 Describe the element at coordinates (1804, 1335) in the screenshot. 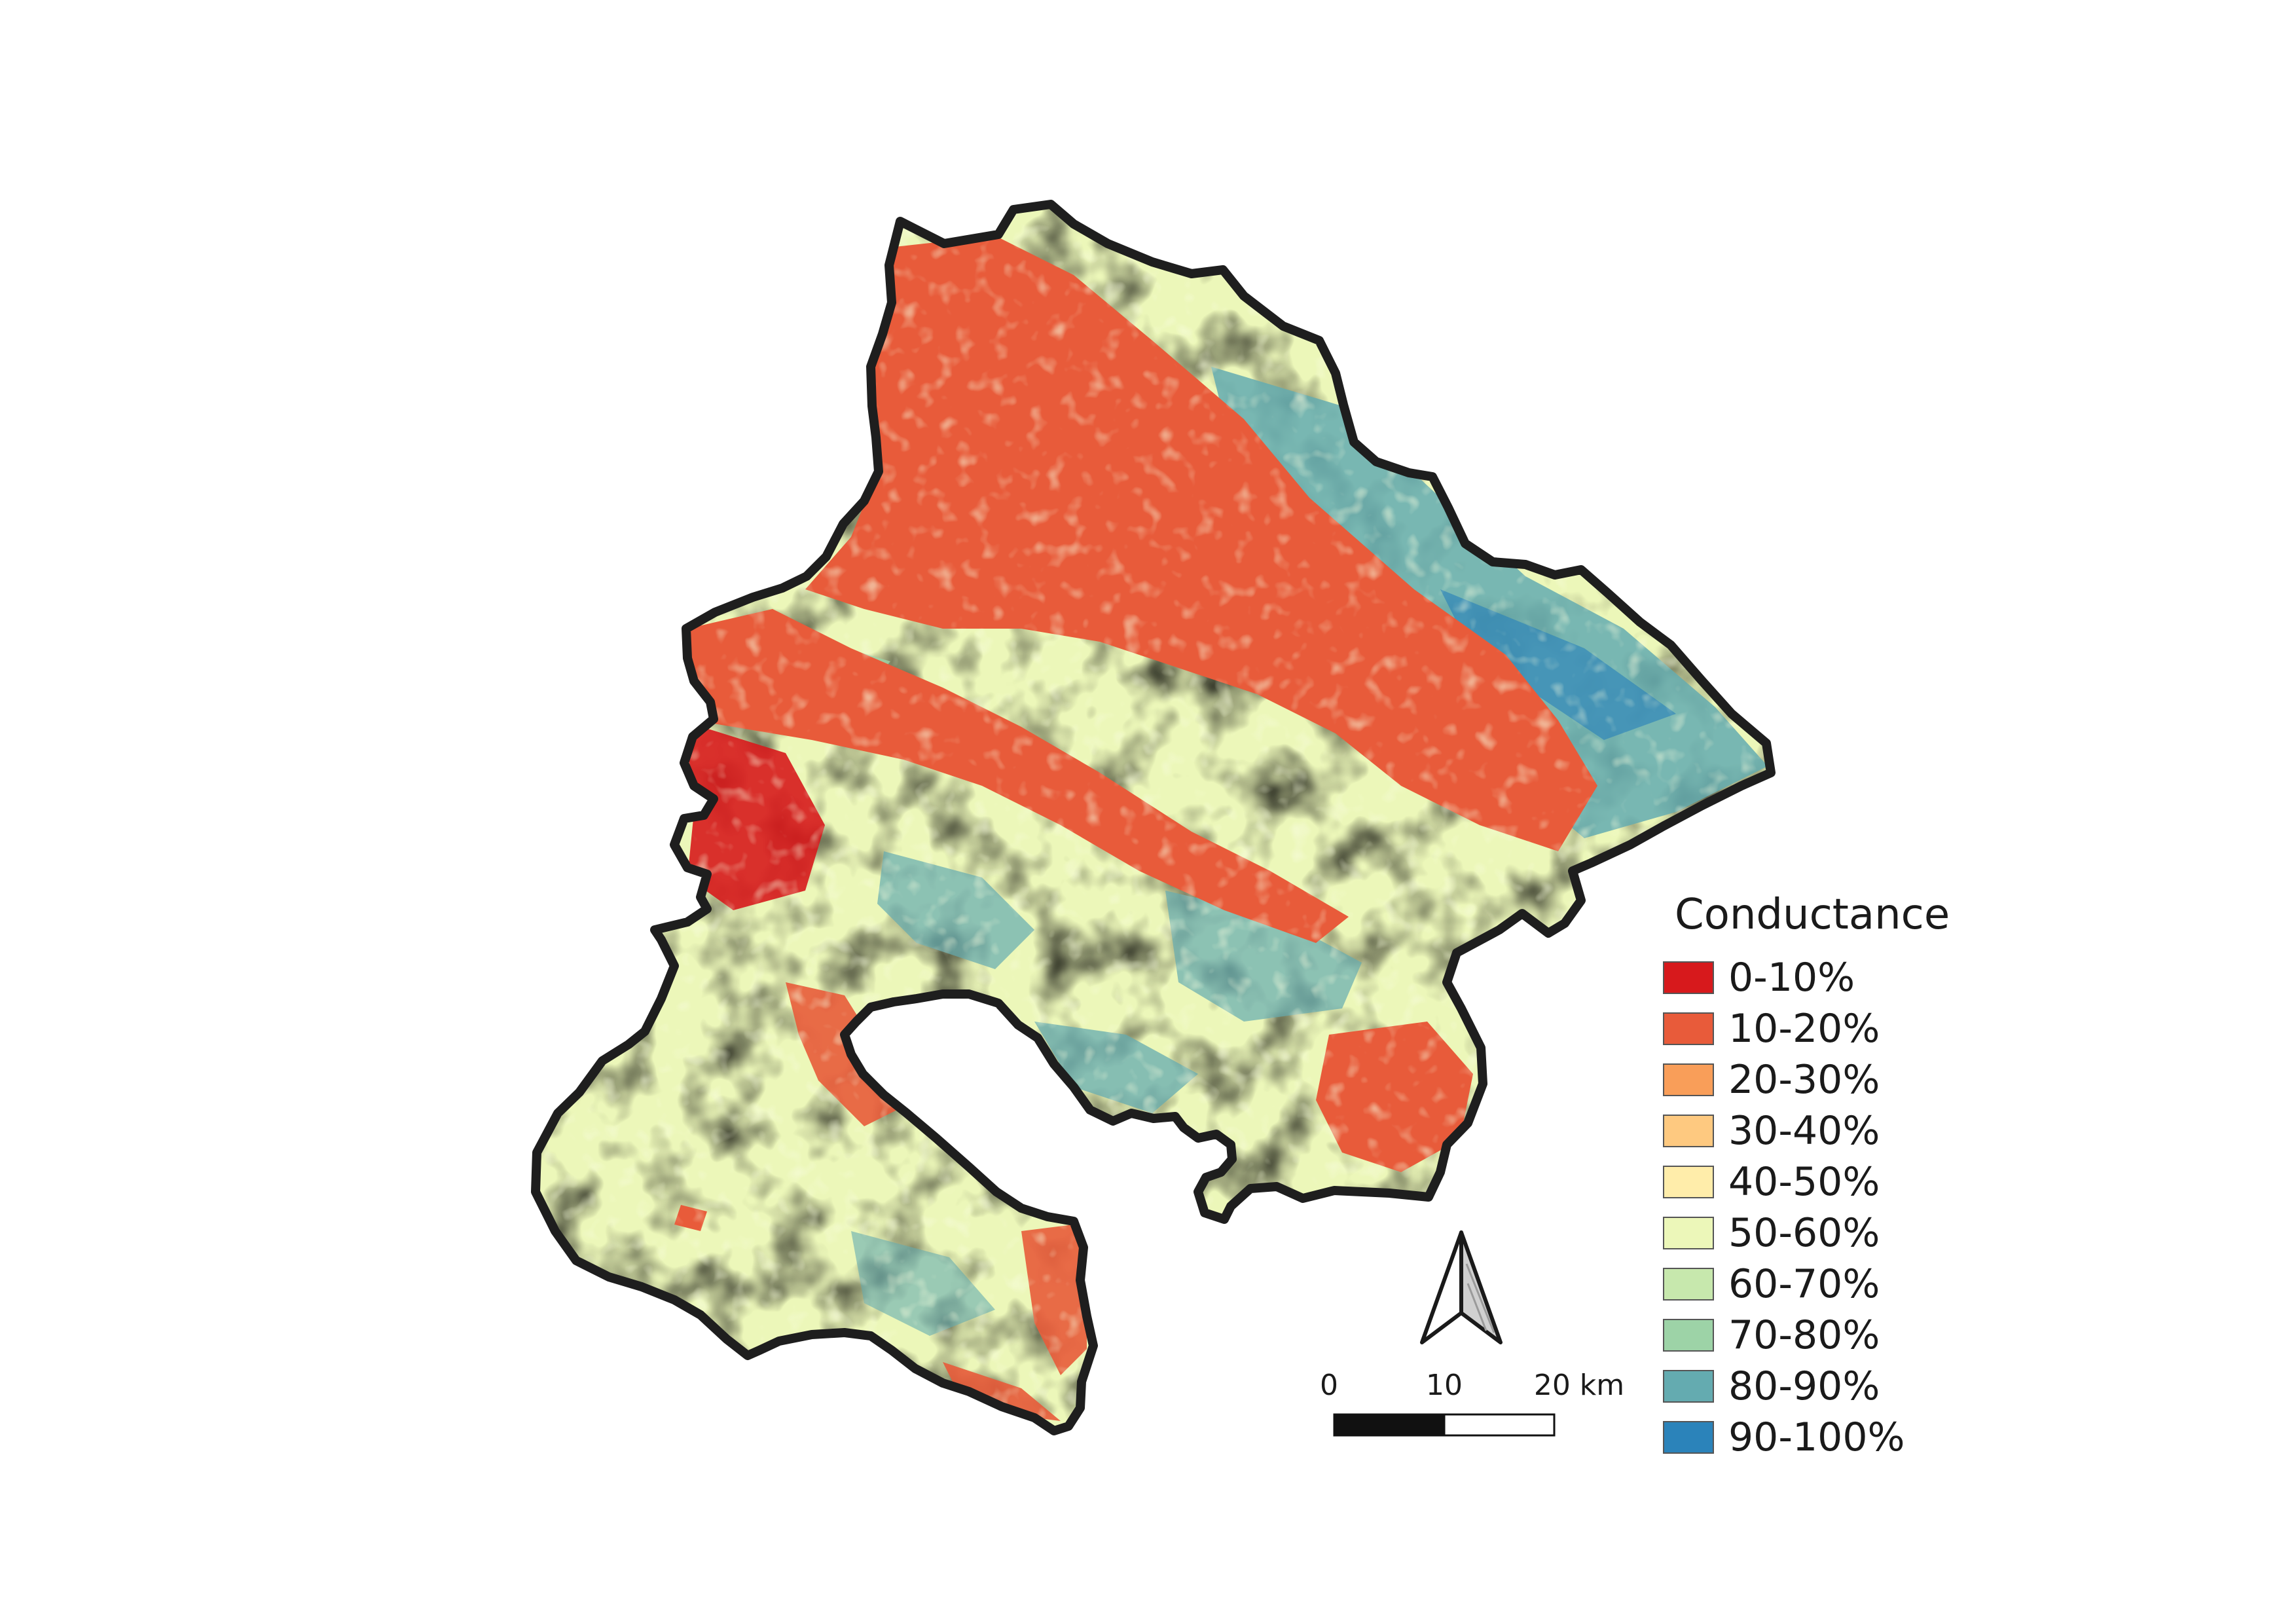

I see `legend-label: 70-80%` at that location.